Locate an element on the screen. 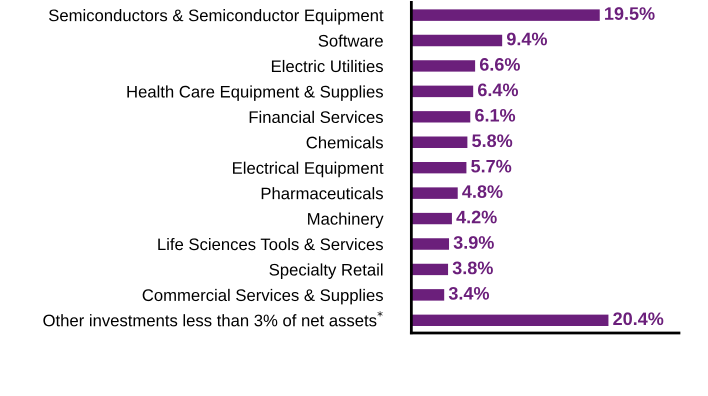 The width and height of the screenshot is (708, 396). y-tick-label: Semiconductors & Semiconductor Equipment is located at coordinates (216, 17).